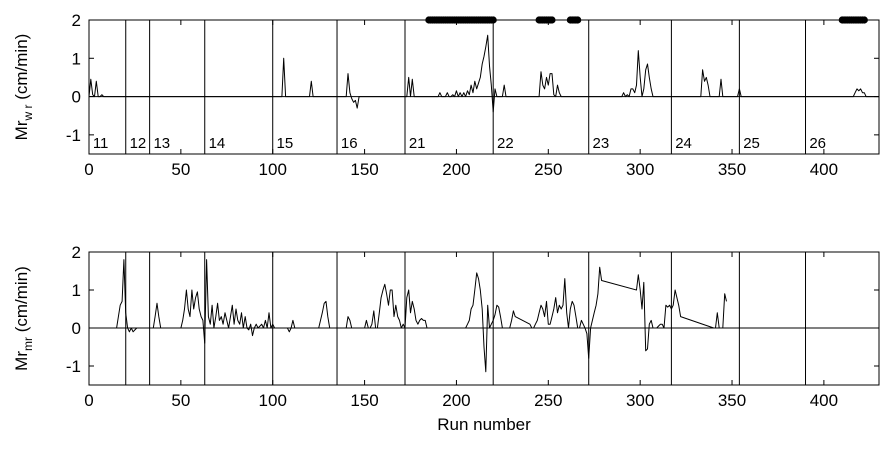  I want to click on y-axis-label-sub: w r, so click(28, 113).